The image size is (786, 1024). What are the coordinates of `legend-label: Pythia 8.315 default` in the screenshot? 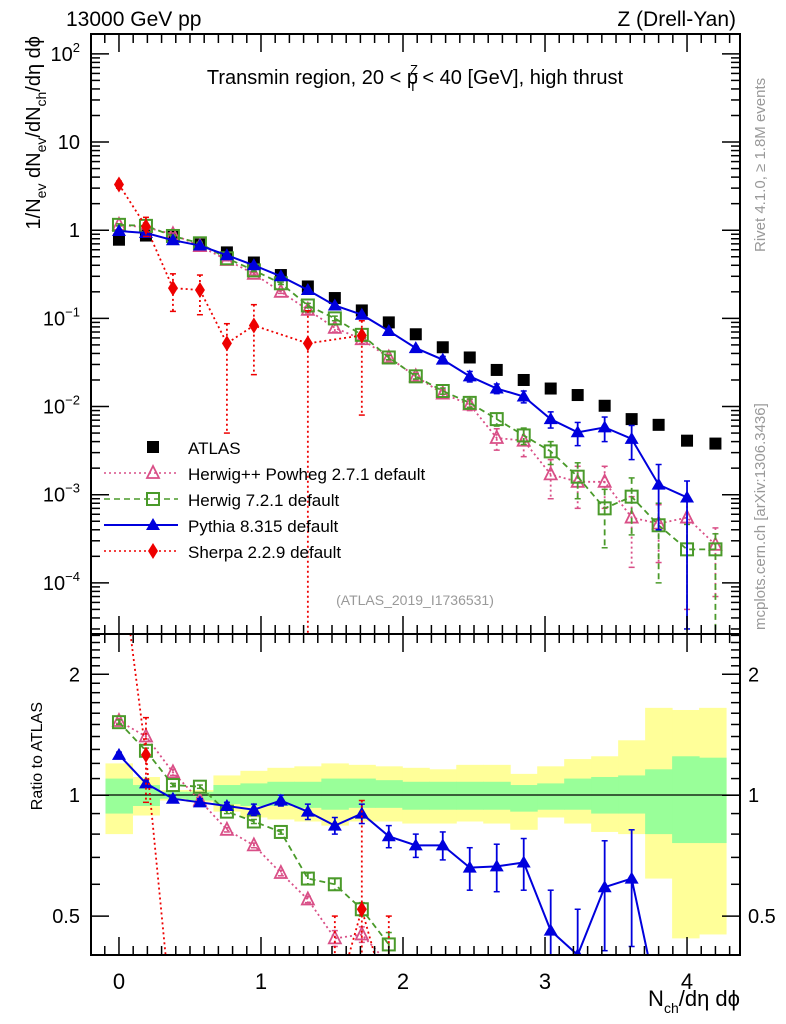 It's located at (263, 526).